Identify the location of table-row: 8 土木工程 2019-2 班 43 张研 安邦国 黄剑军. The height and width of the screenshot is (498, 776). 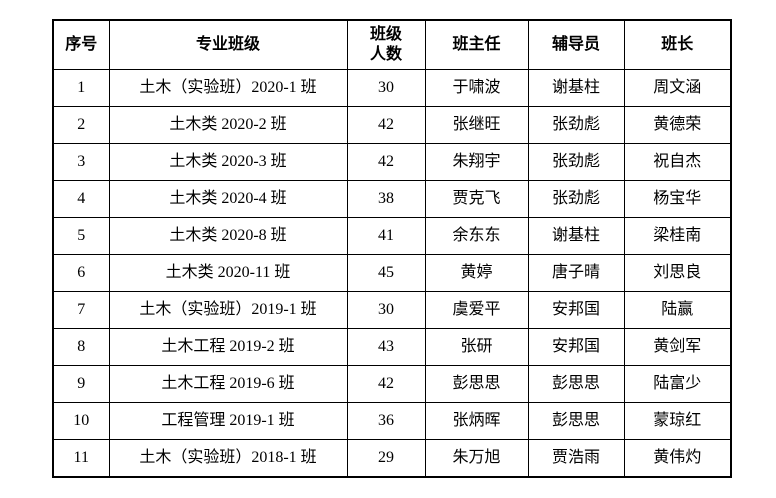
(392, 347).